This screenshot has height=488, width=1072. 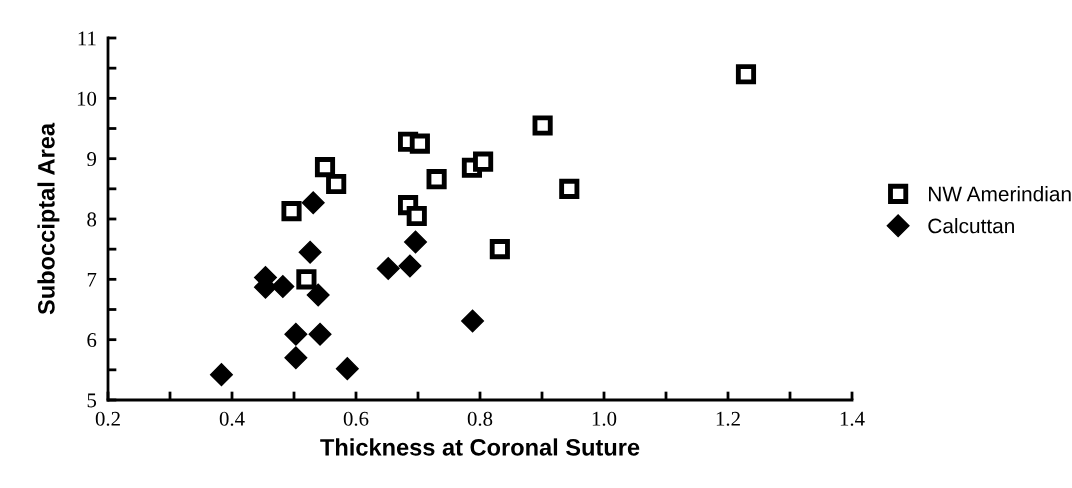 I want to click on y-tick-label: 6, so click(x=92, y=340).